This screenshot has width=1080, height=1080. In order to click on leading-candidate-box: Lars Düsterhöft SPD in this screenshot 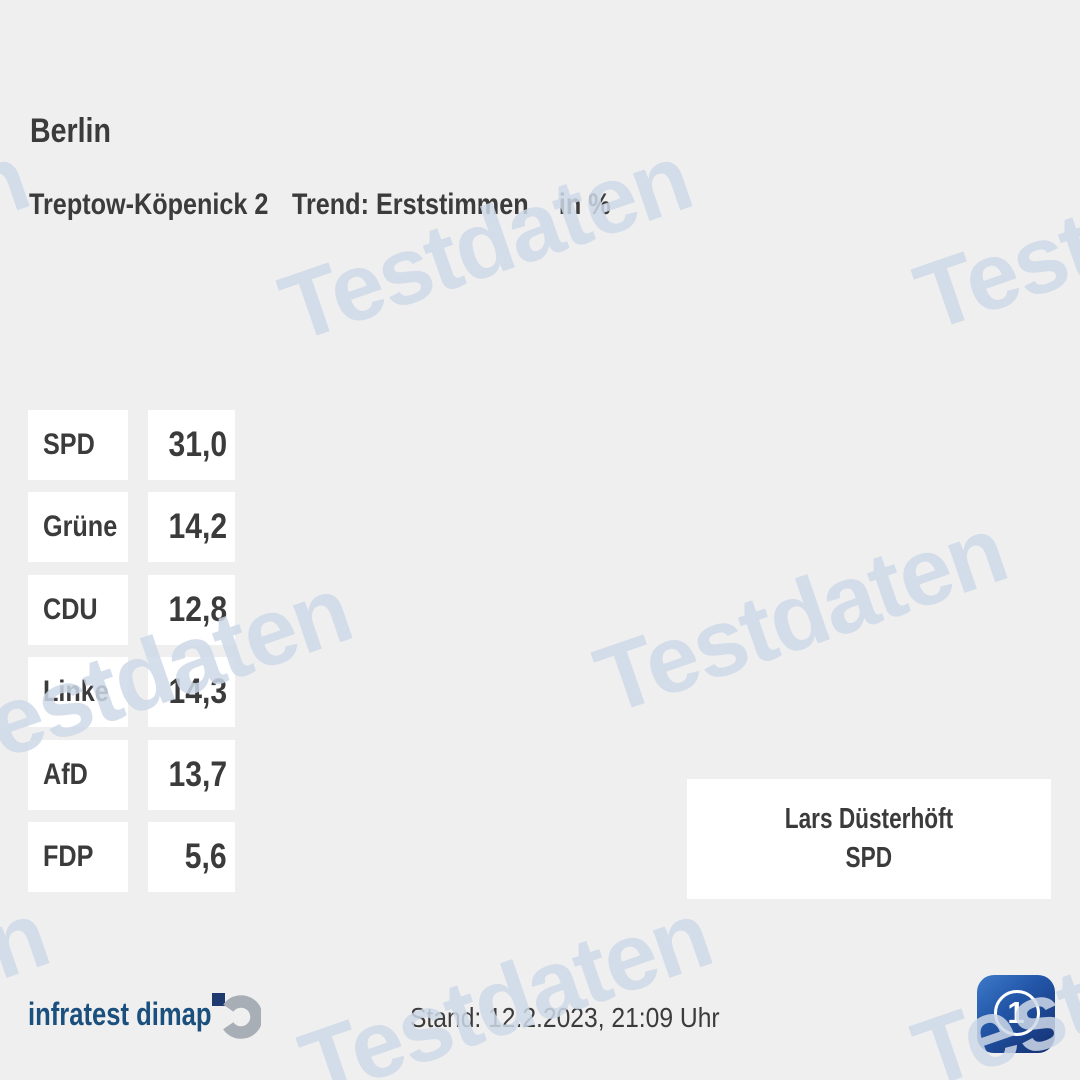, I will do `click(869, 839)`.